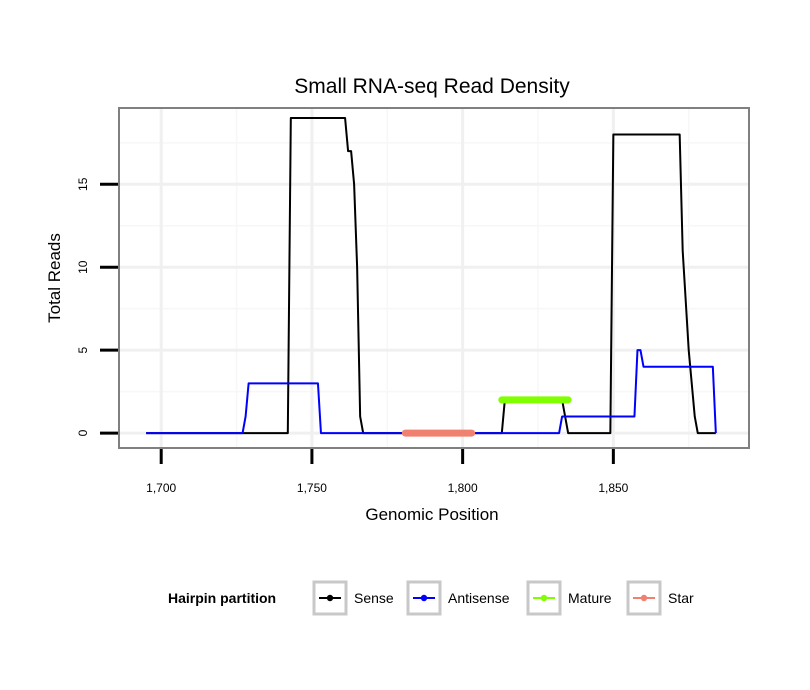 The width and height of the screenshot is (810, 690). What do you see at coordinates (374, 598) in the screenshot?
I see `legend-label-sense: Sense` at bounding box center [374, 598].